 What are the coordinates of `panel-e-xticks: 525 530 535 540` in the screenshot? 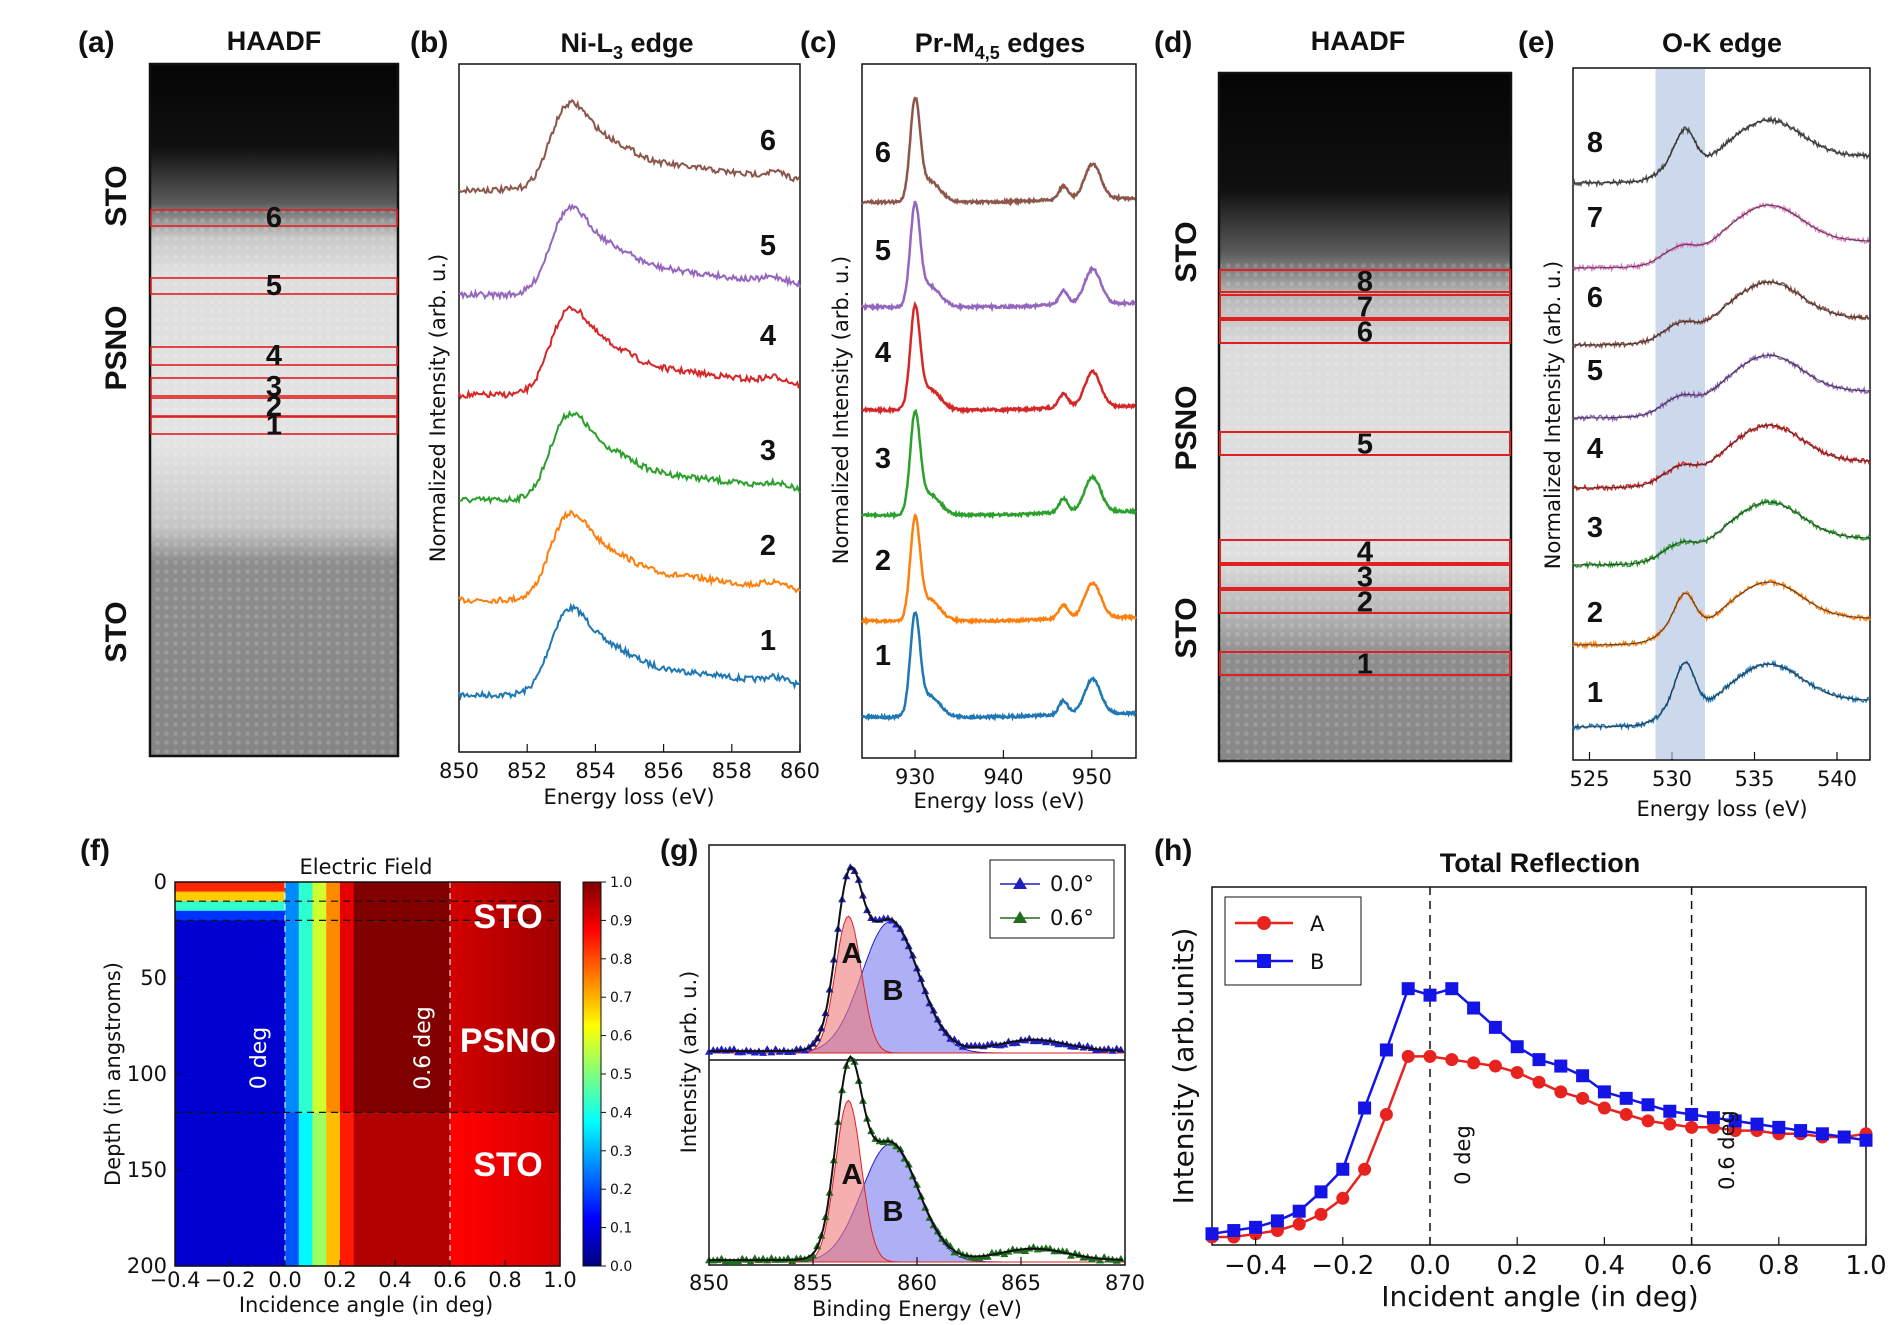 It's located at (1713, 771).